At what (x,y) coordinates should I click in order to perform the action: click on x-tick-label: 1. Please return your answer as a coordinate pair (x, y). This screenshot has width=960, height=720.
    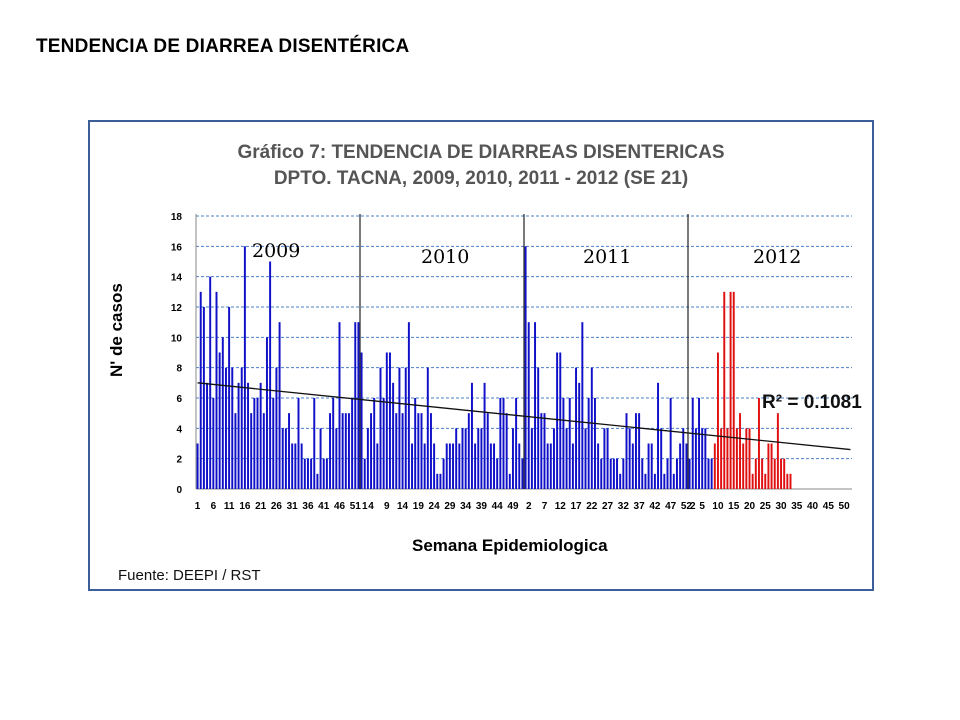
    Looking at the image, I should click on (198, 506).